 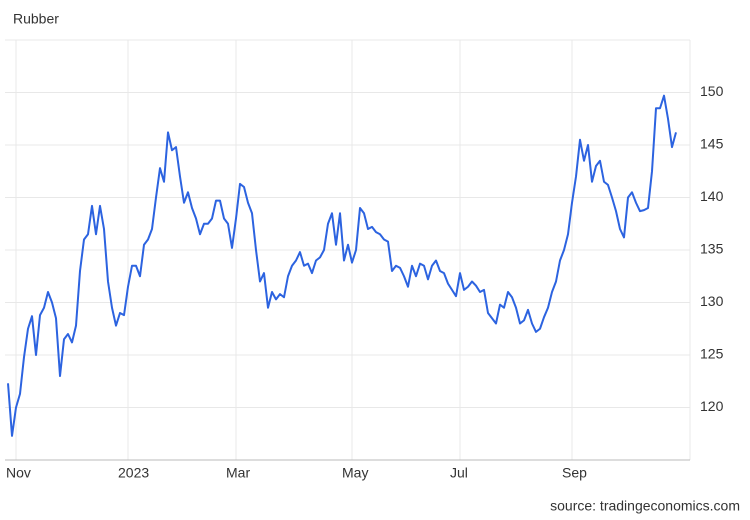 What do you see at coordinates (459, 473) in the screenshot?
I see `x-tick-label: Jul` at bounding box center [459, 473].